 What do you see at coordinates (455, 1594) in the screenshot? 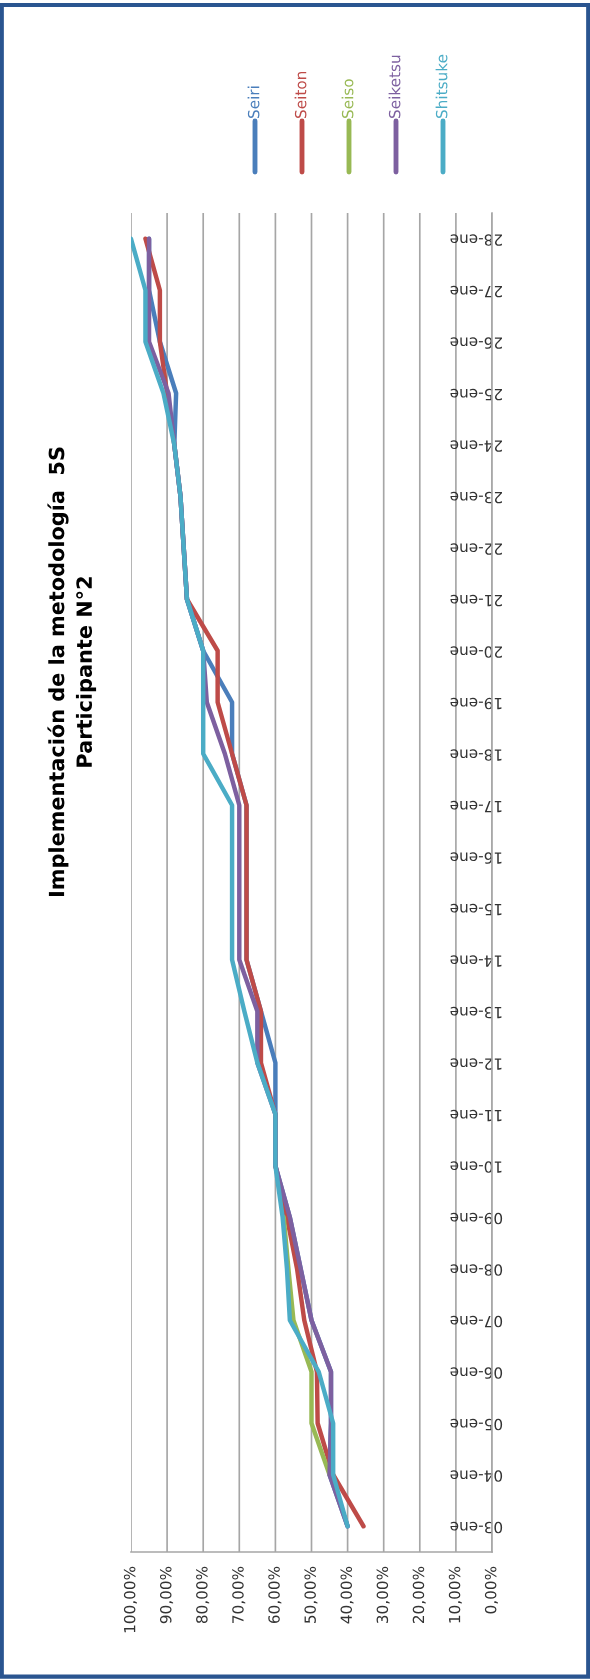
I see `x-tick-label: 10,00%` at bounding box center [455, 1594].